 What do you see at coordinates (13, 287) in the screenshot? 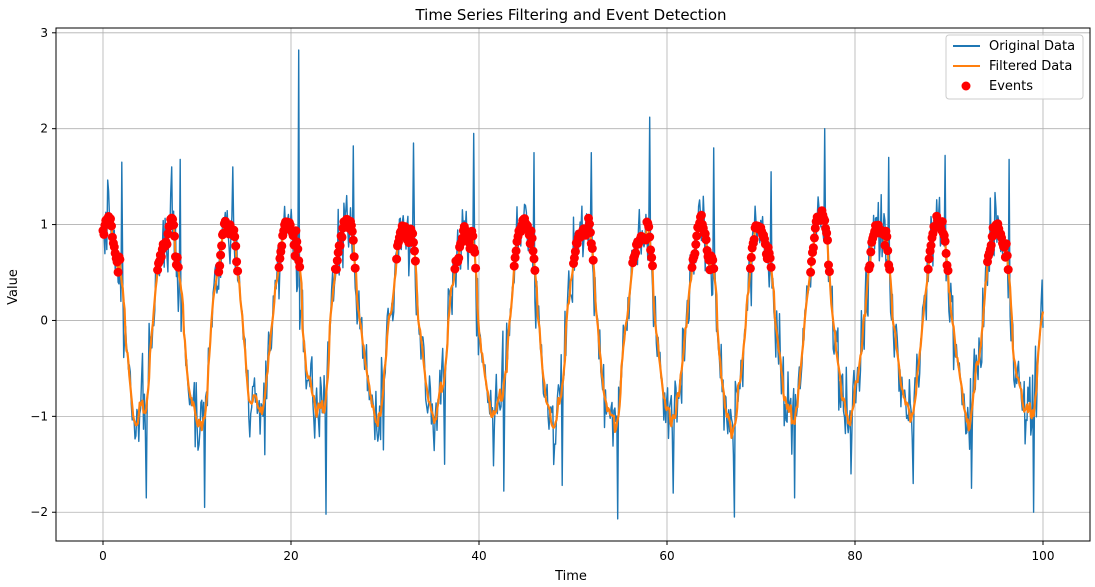
I see `y-axis-label: Value` at bounding box center [13, 287].